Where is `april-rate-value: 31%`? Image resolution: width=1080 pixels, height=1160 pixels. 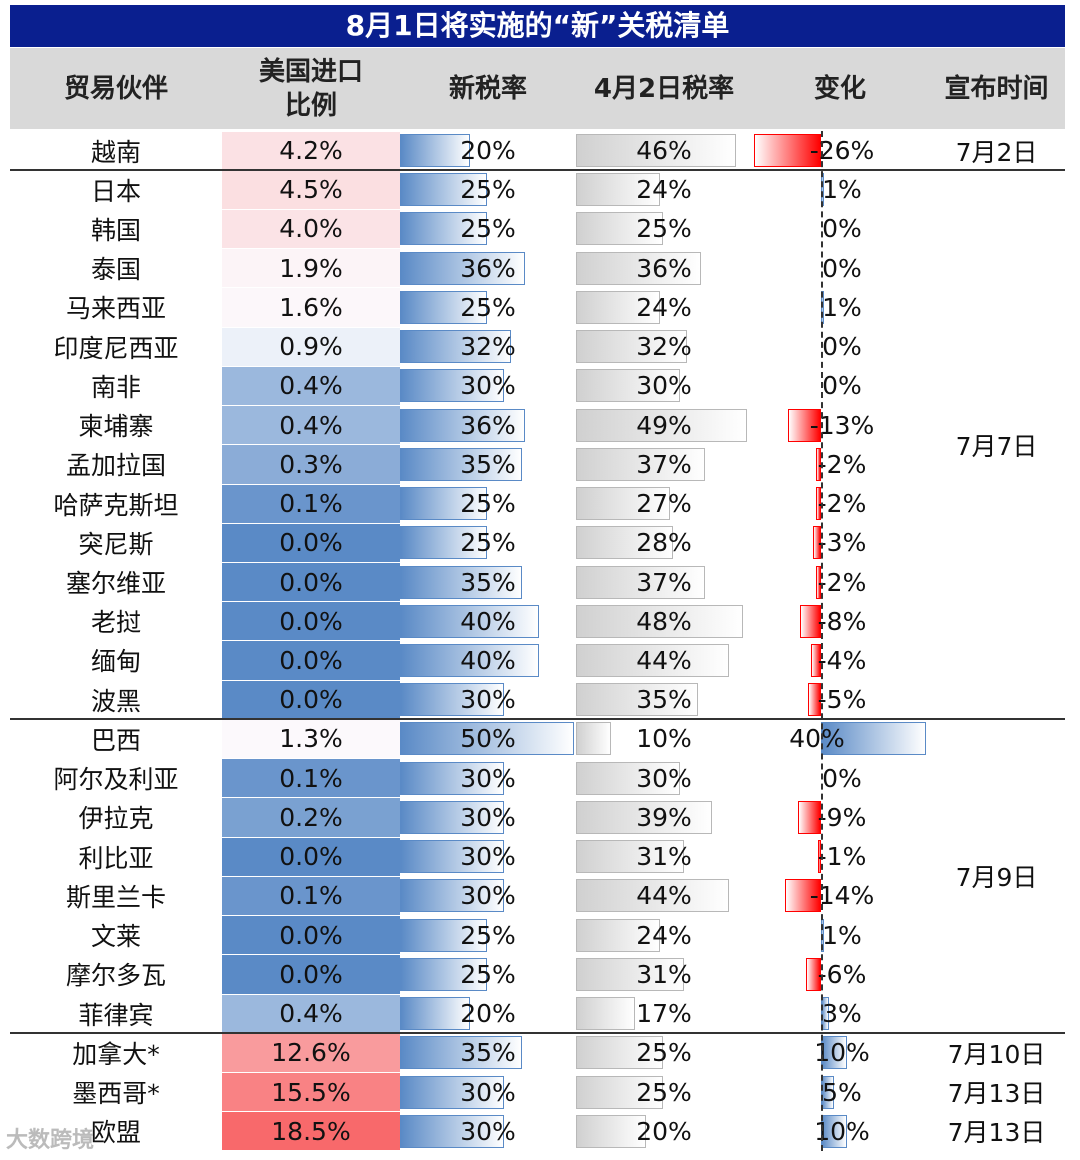
april-rate-value: 31% is located at coordinates (664, 974).